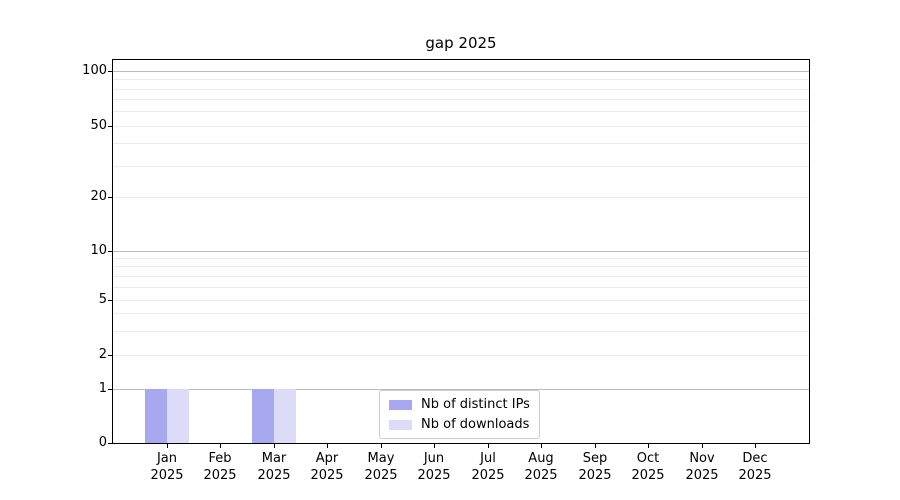 The image size is (900, 500). Describe the element at coordinates (381, 458) in the screenshot. I see `x-tick-month: May` at that location.